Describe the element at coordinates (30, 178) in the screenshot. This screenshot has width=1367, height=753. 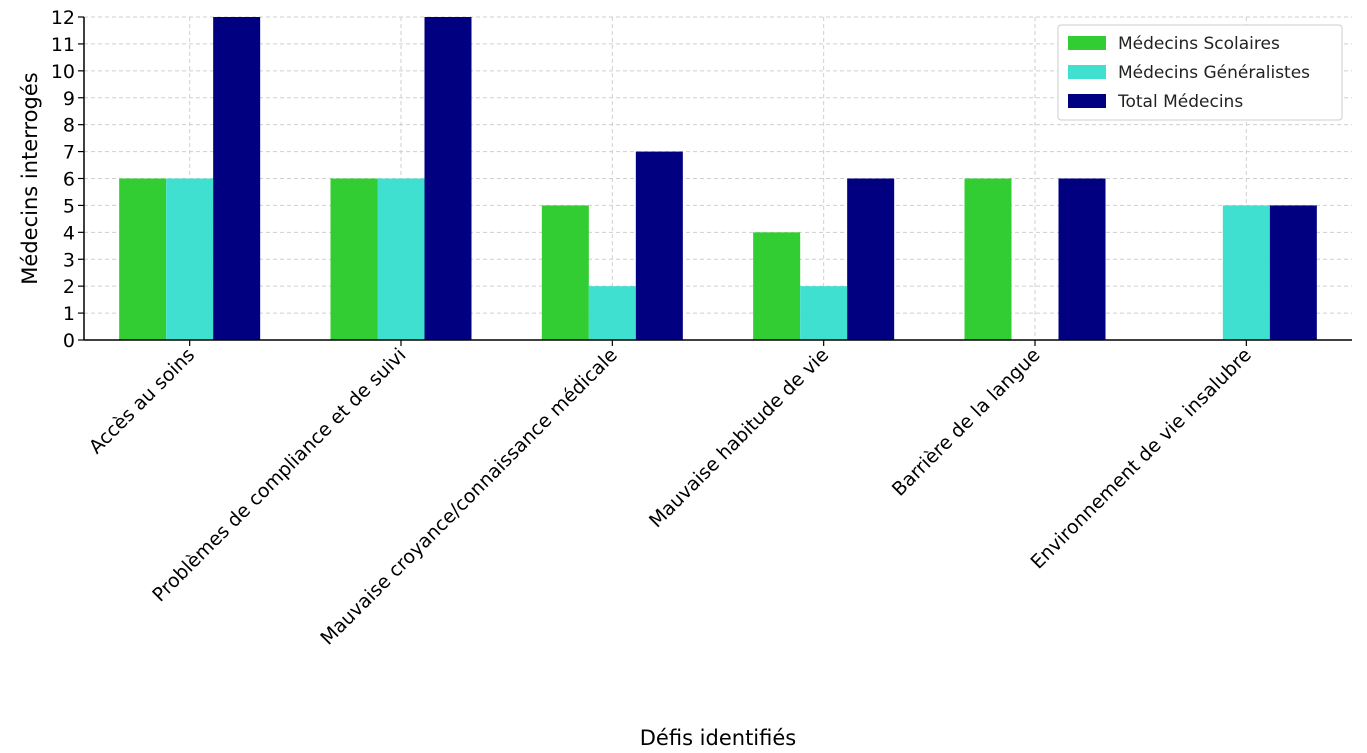
I see `y-axis-title: Médecins interrogés` at that location.